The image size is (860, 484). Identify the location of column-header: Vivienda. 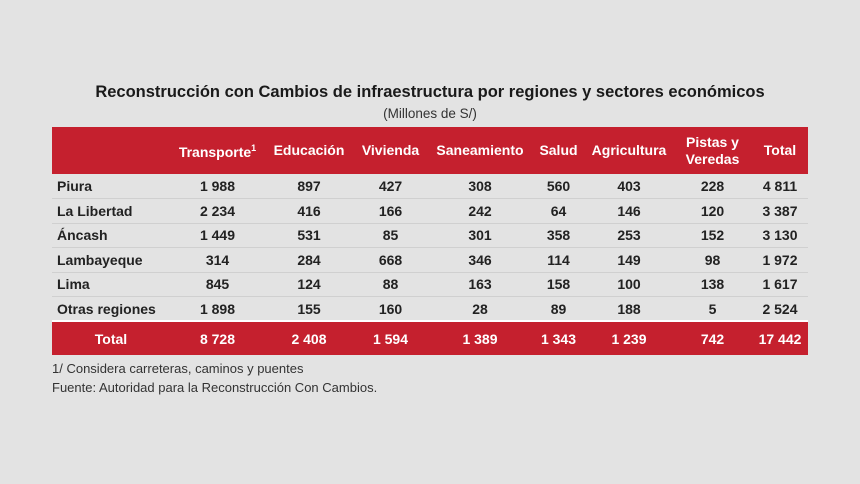
(390, 150).